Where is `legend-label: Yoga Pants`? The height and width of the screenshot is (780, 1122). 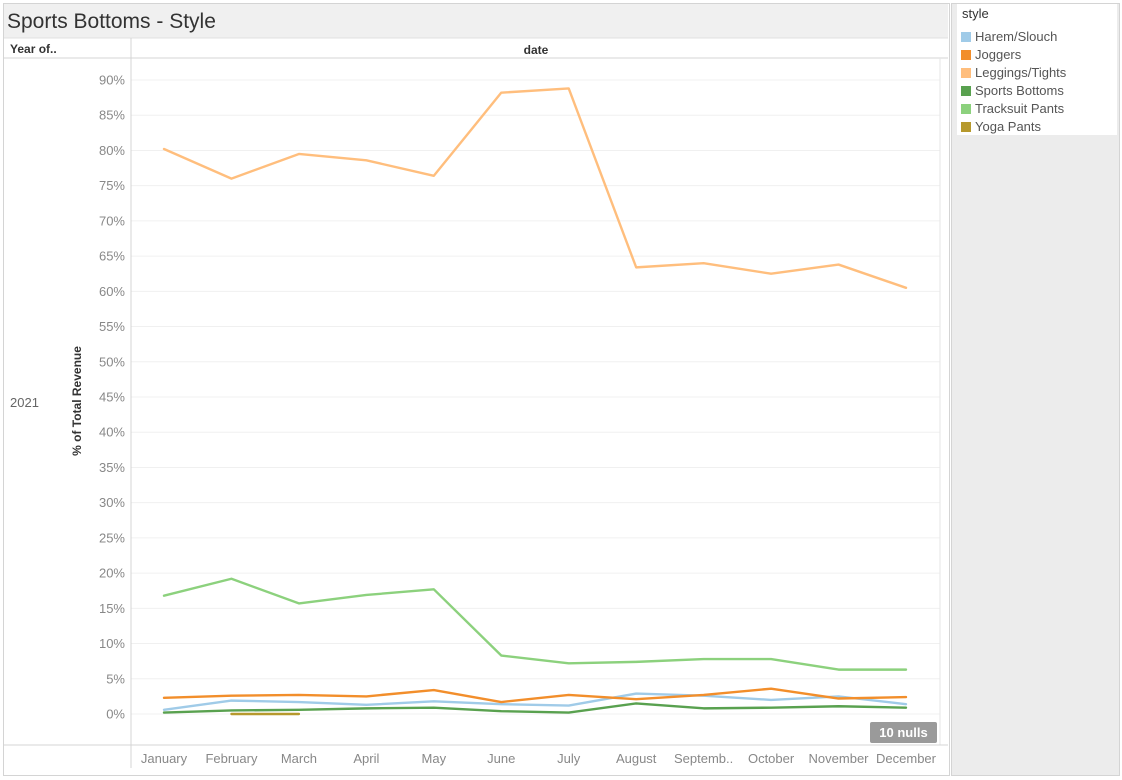
legend-label: Yoga Pants is located at coordinates (1008, 126).